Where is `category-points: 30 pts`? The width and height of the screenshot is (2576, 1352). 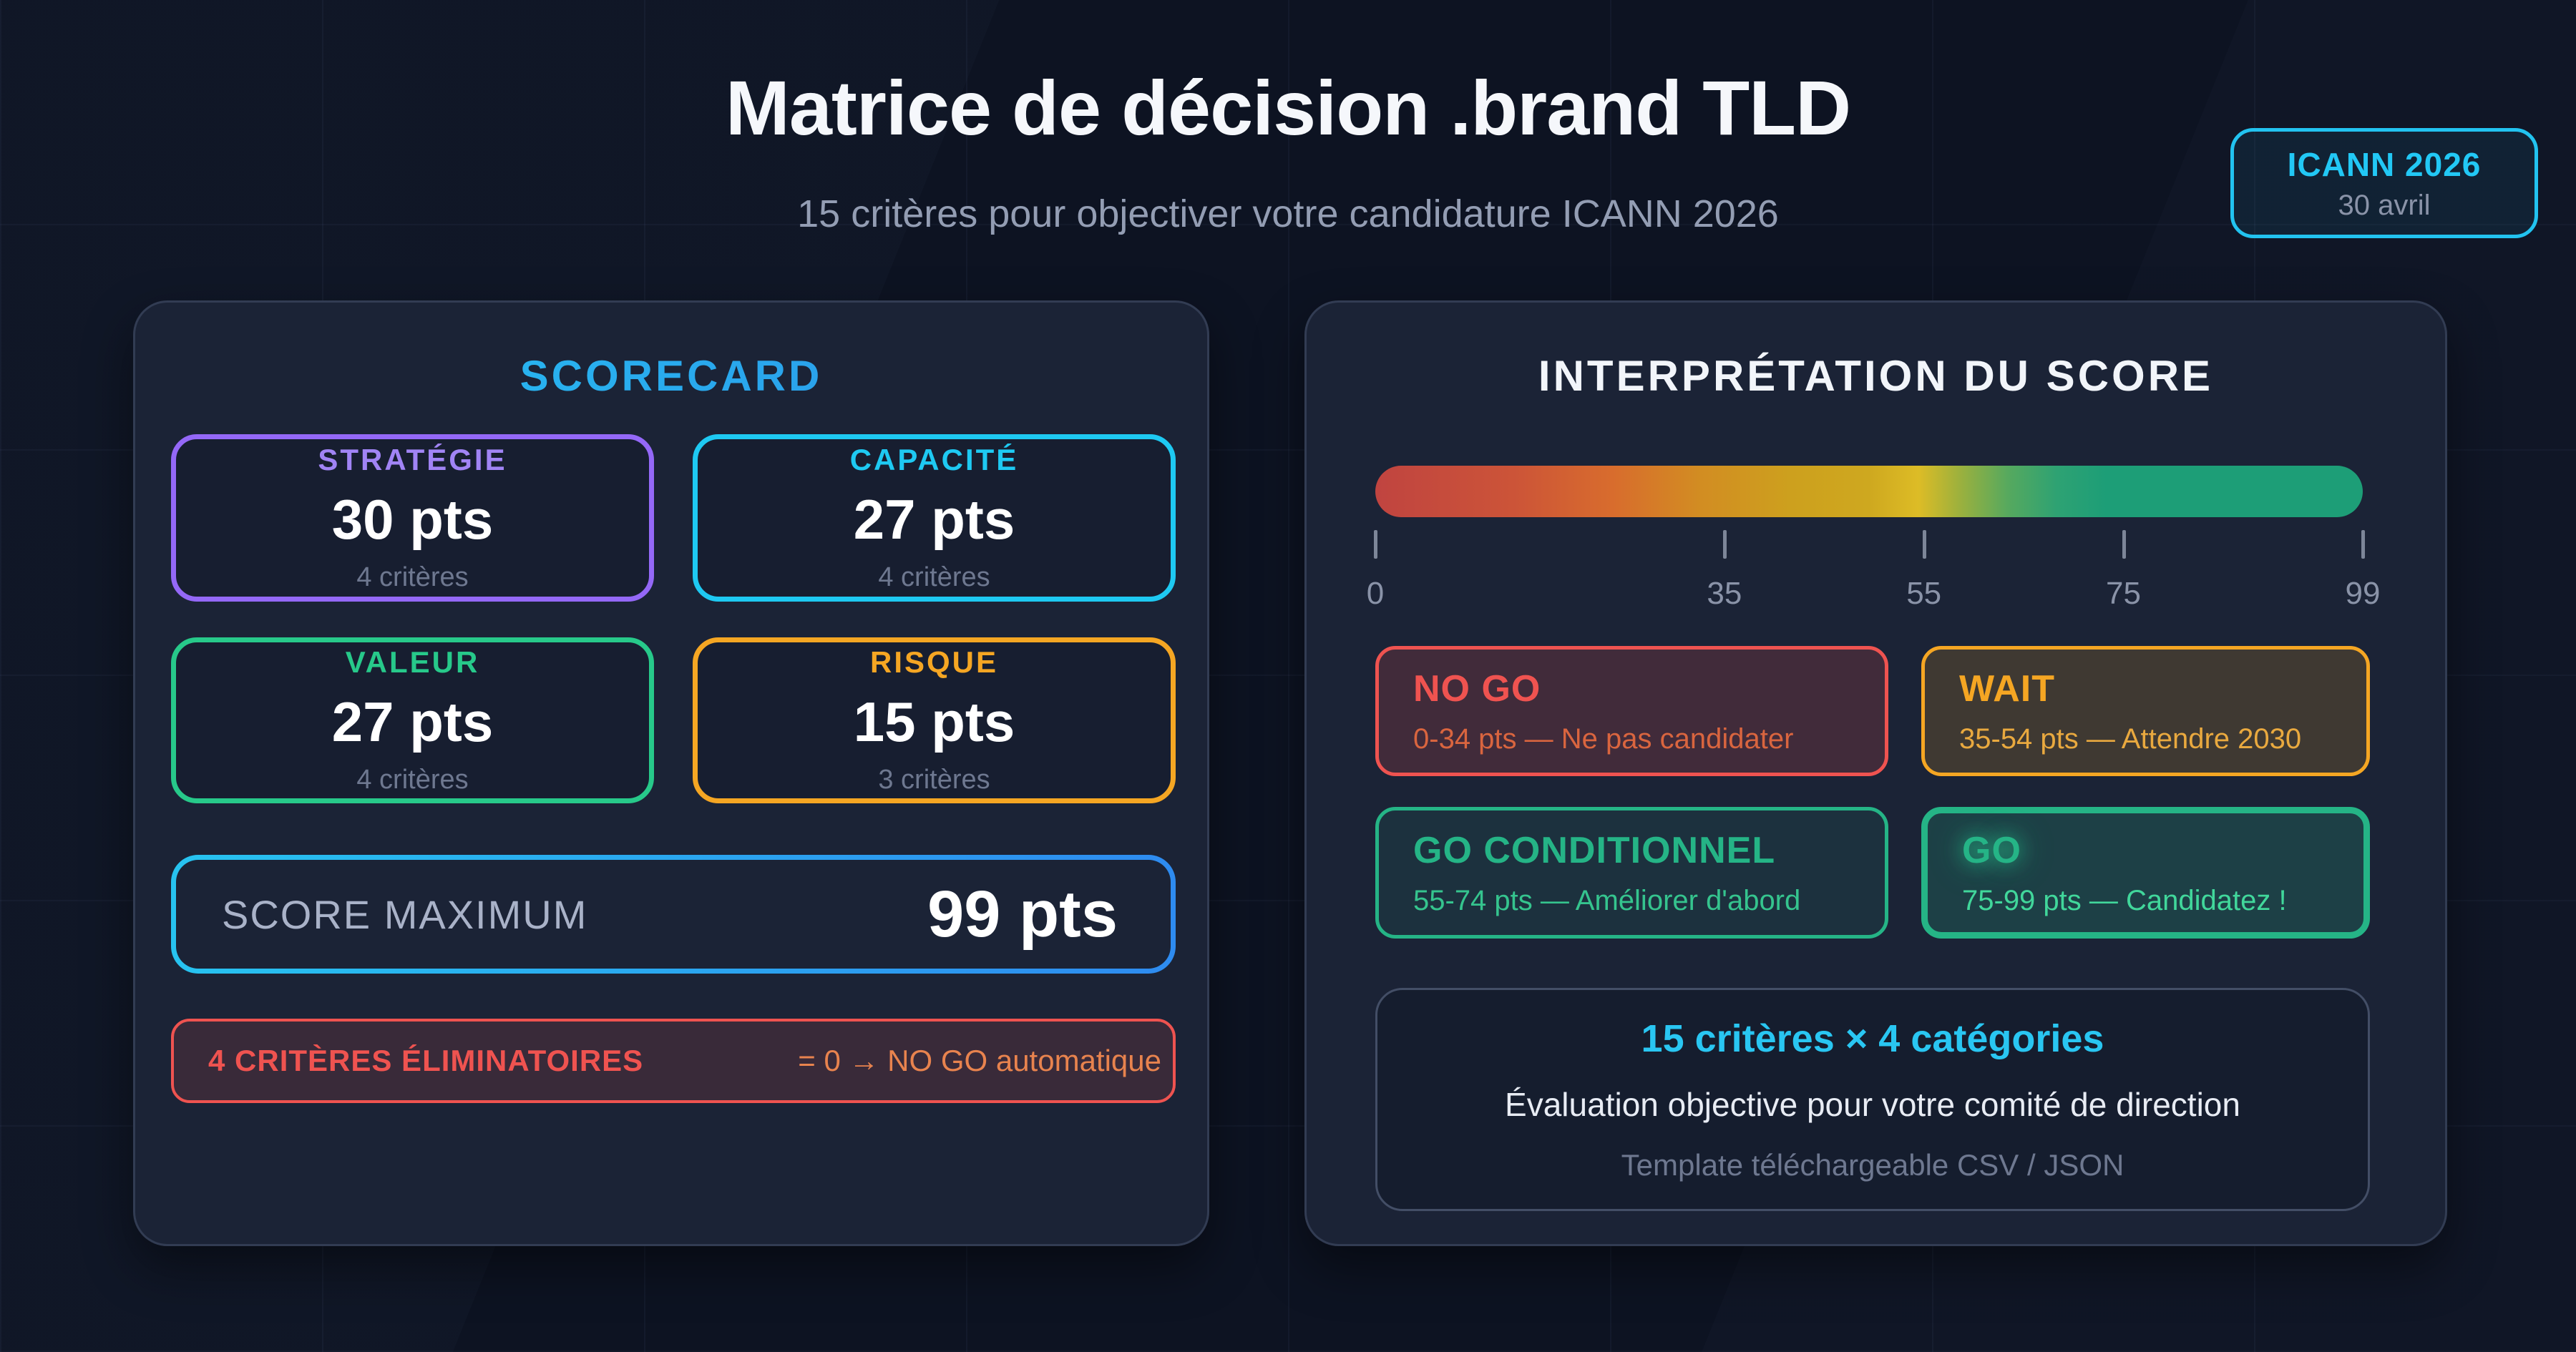
category-points: 30 pts is located at coordinates (412, 519).